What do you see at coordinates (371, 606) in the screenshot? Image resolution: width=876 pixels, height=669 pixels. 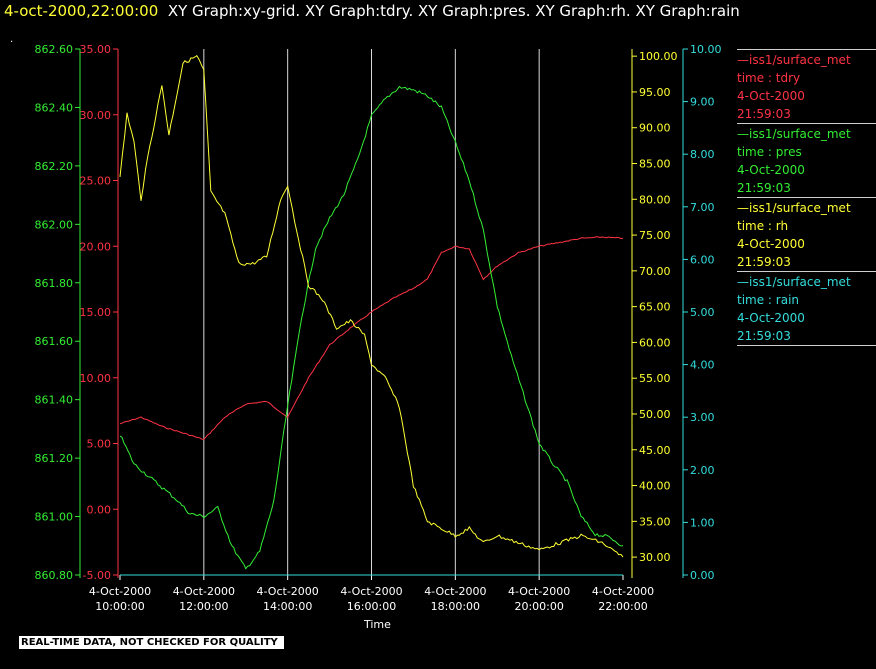 I see `x-tick-time: 16:00:00` at bounding box center [371, 606].